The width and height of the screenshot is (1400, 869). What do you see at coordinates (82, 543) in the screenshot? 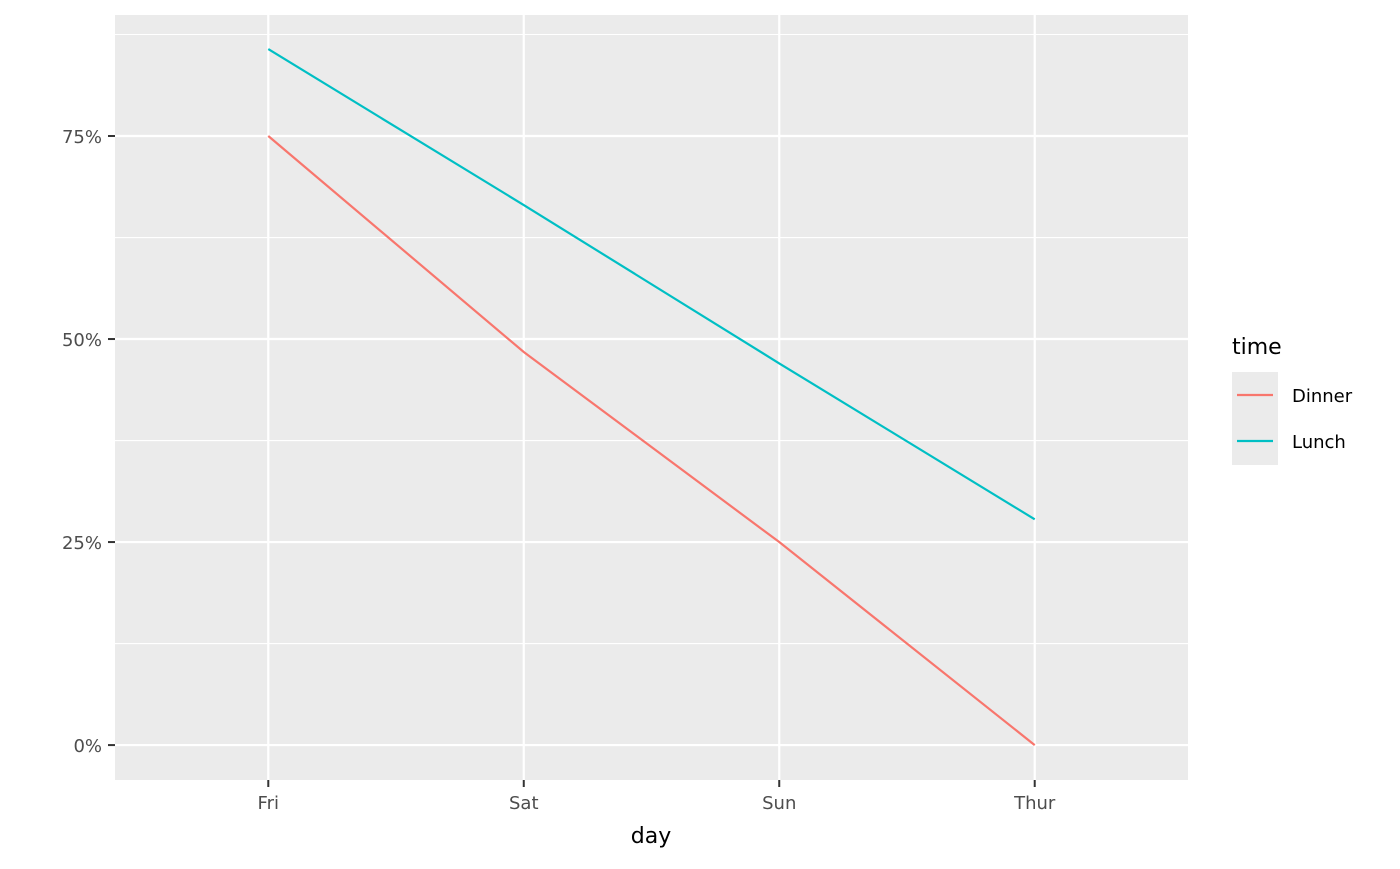
I see `y-tick-label: 25%` at bounding box center [82, 543].